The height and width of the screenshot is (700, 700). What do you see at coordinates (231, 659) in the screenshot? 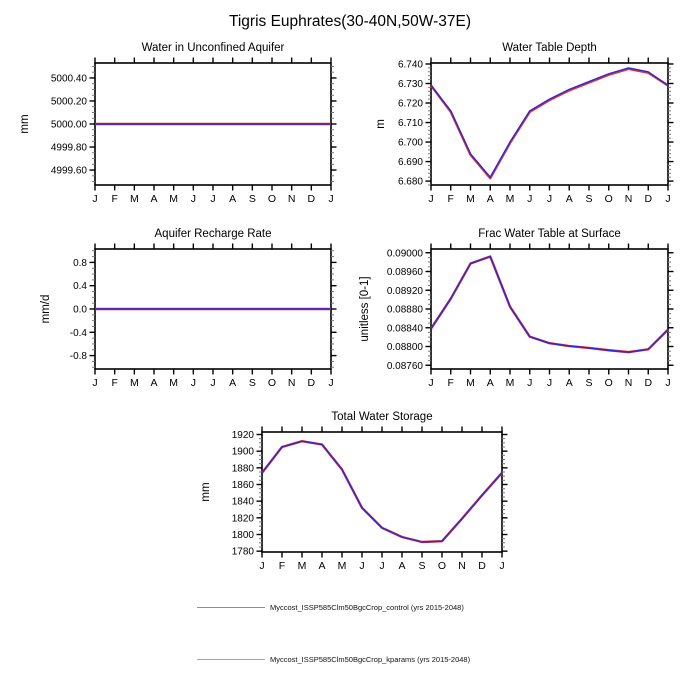
I see `legend-line-kparams-icon` at bounding box center [231, 659].